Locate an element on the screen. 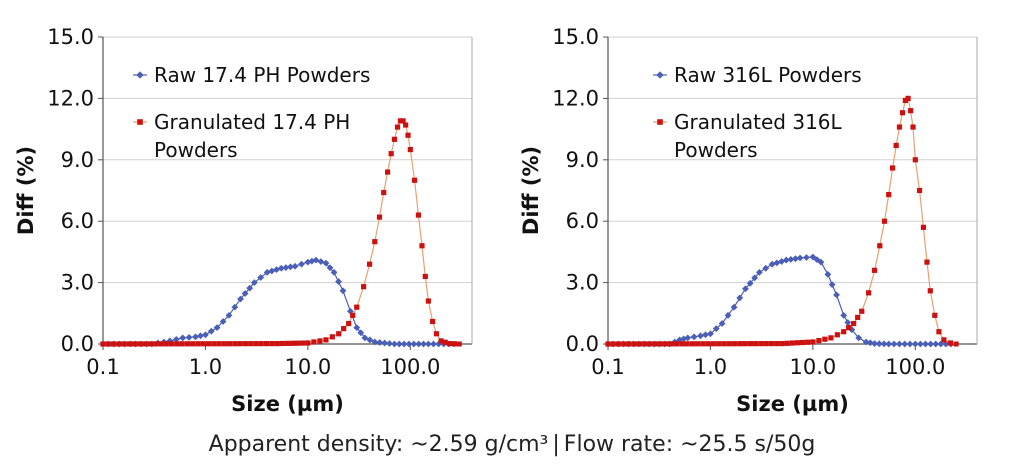  series-line is located at coordinates (782, 300).